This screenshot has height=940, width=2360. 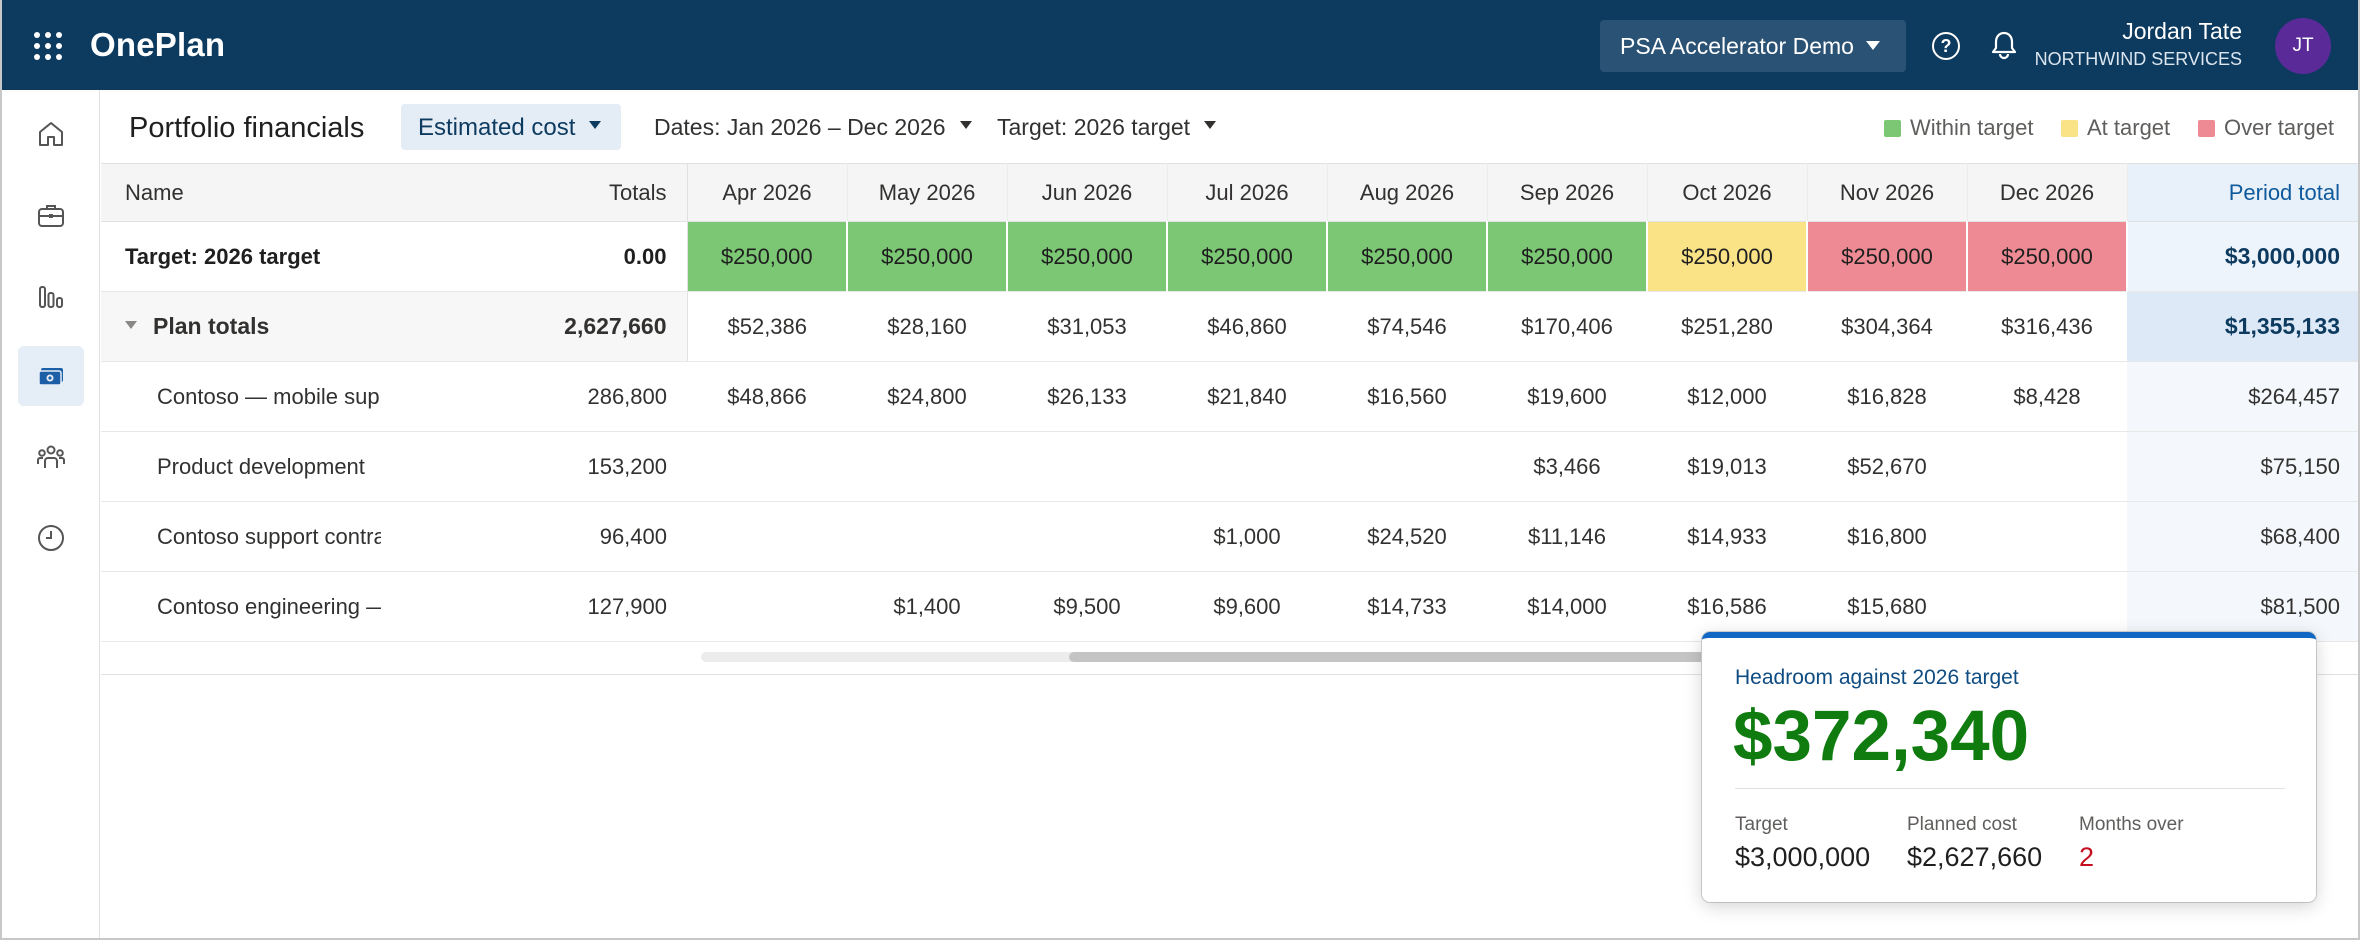 I want to click on column-header-month: Nov 2026, so click(x=1887, y=192).